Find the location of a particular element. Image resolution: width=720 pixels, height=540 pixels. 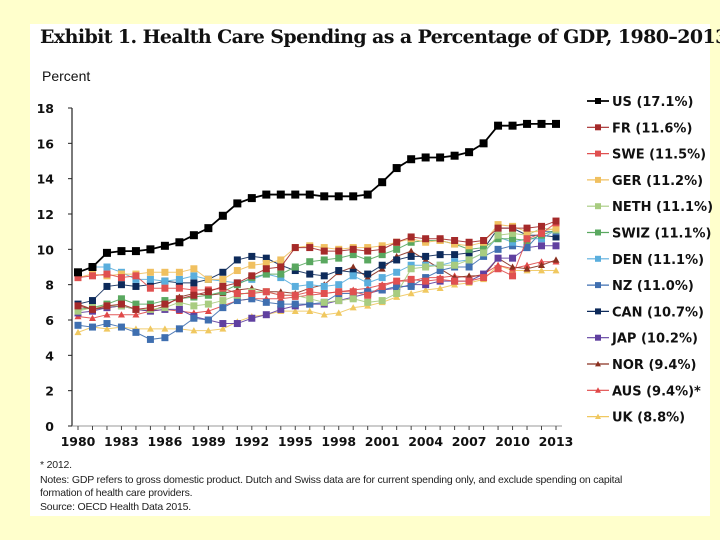

legend-item: AUS (9.4%)* is located at coordinates (644, 391).